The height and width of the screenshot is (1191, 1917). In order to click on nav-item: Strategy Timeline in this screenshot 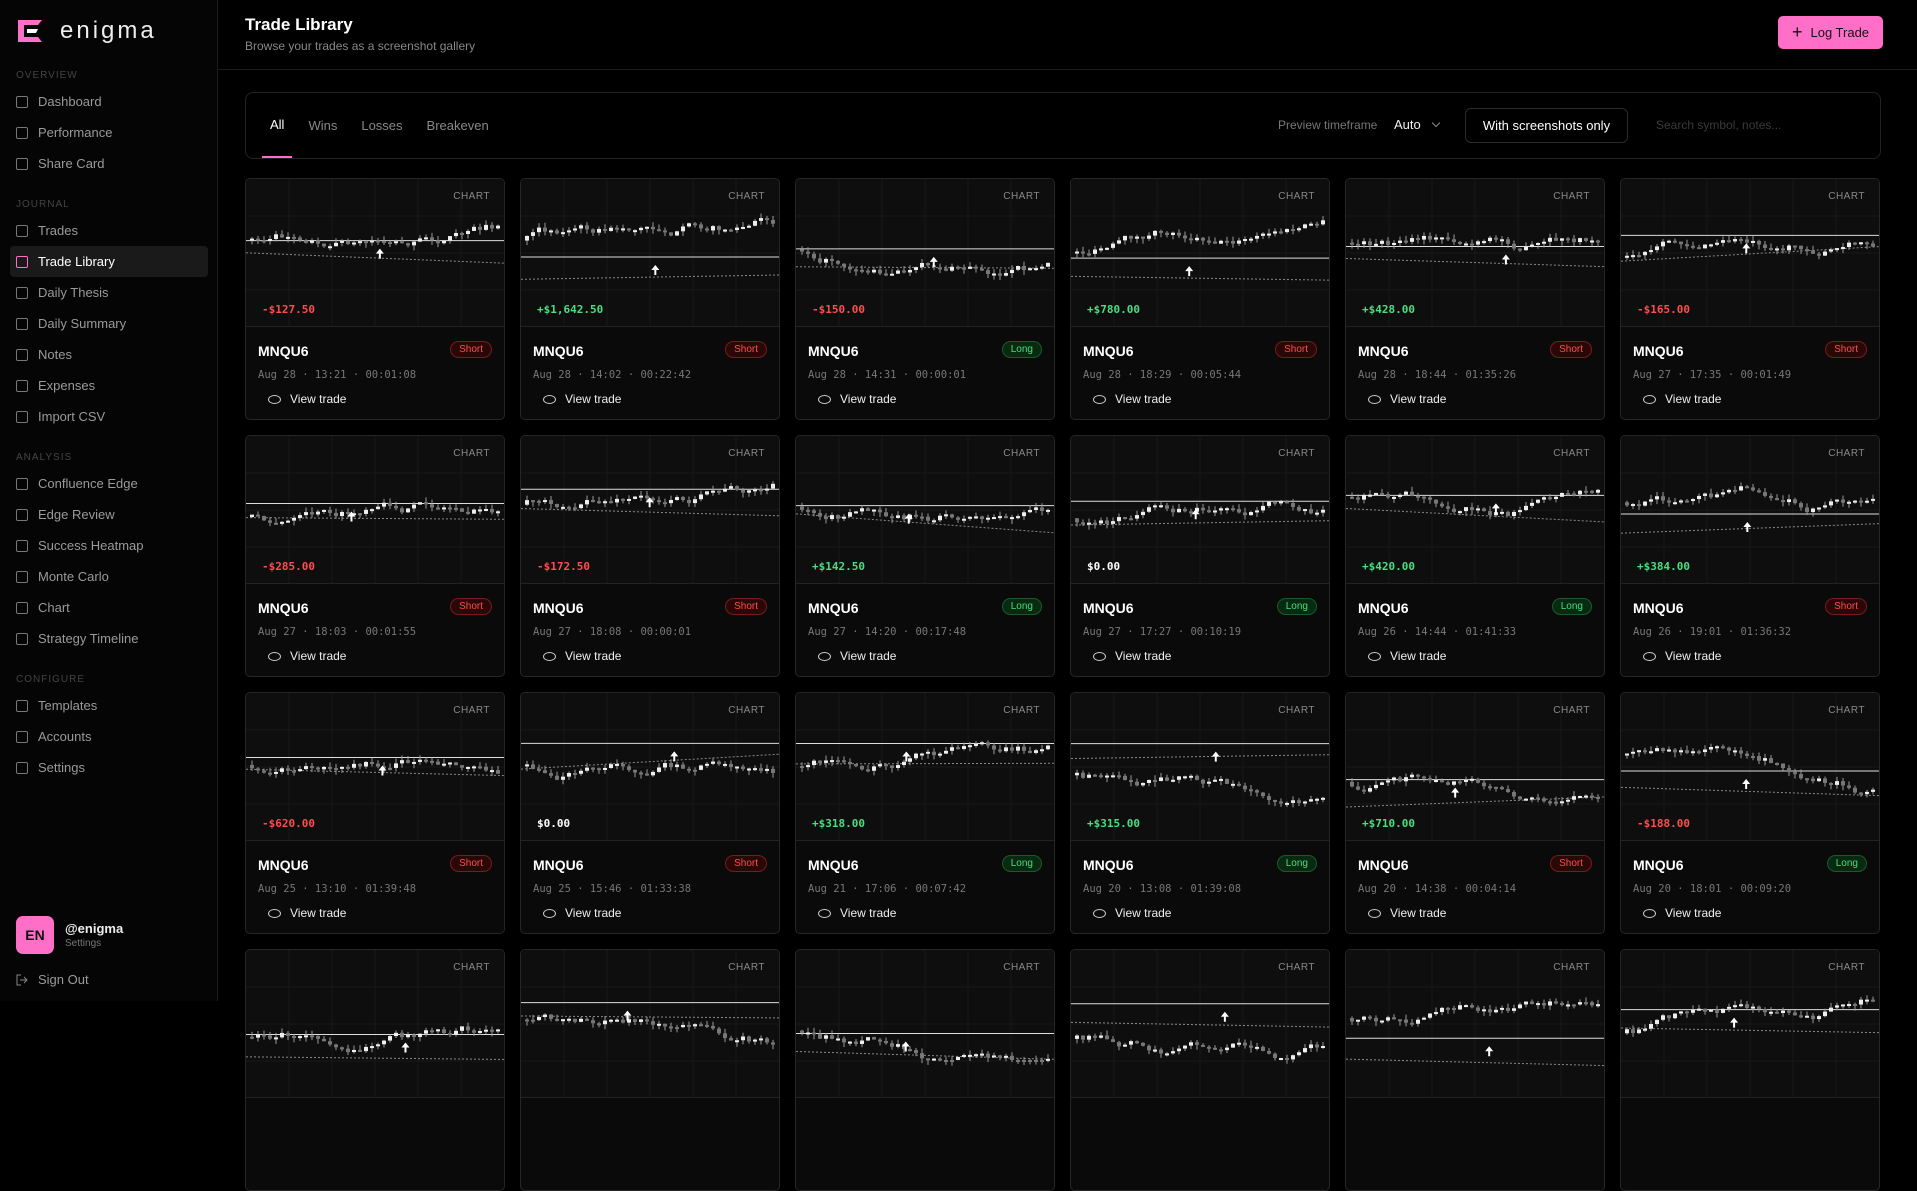, I will do `click(109, 638)`.